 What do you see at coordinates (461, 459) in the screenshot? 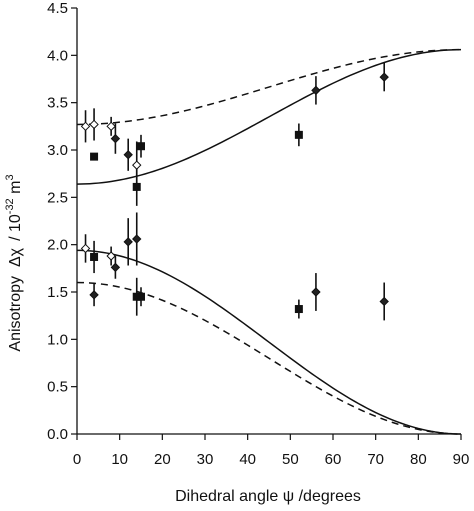
I see `x-tick-label: 90` at bounding box center [461, 459].